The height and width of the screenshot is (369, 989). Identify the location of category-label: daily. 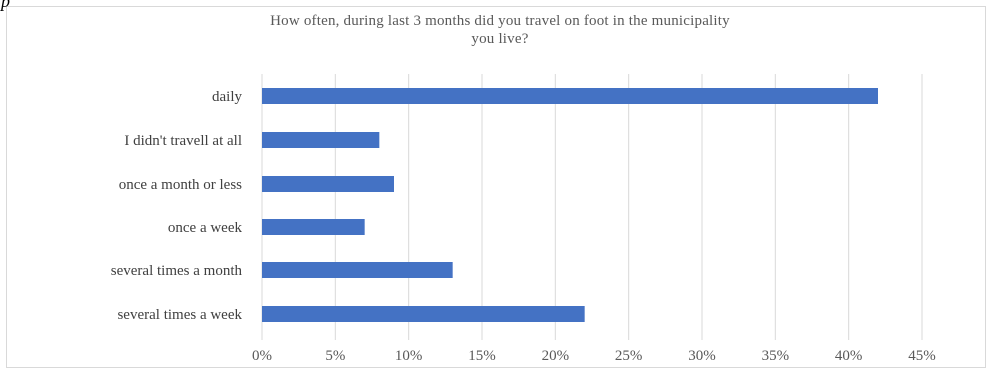
(227, 97).